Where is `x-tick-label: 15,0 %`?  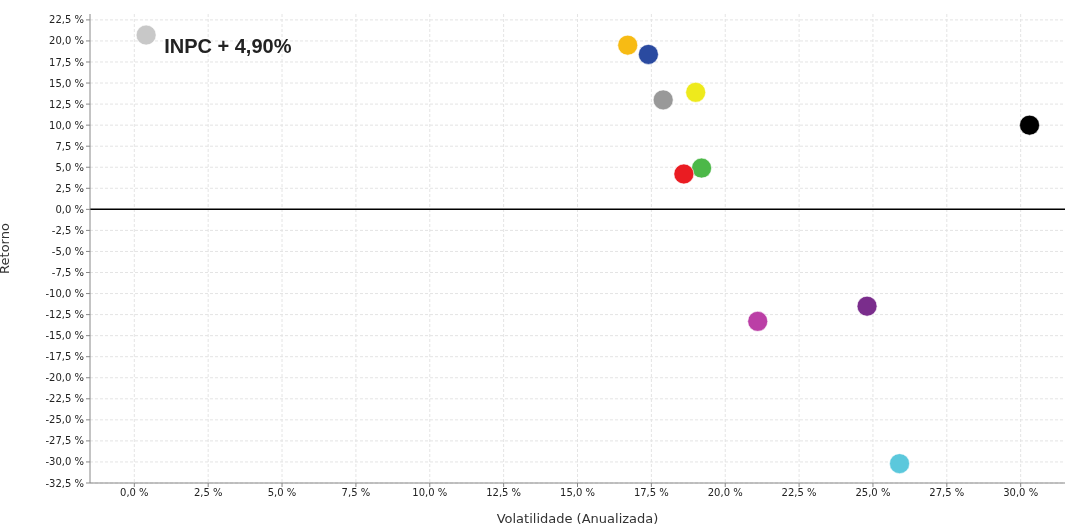
x-tick-label: 15,0 % is located at coordinates (577, 493).